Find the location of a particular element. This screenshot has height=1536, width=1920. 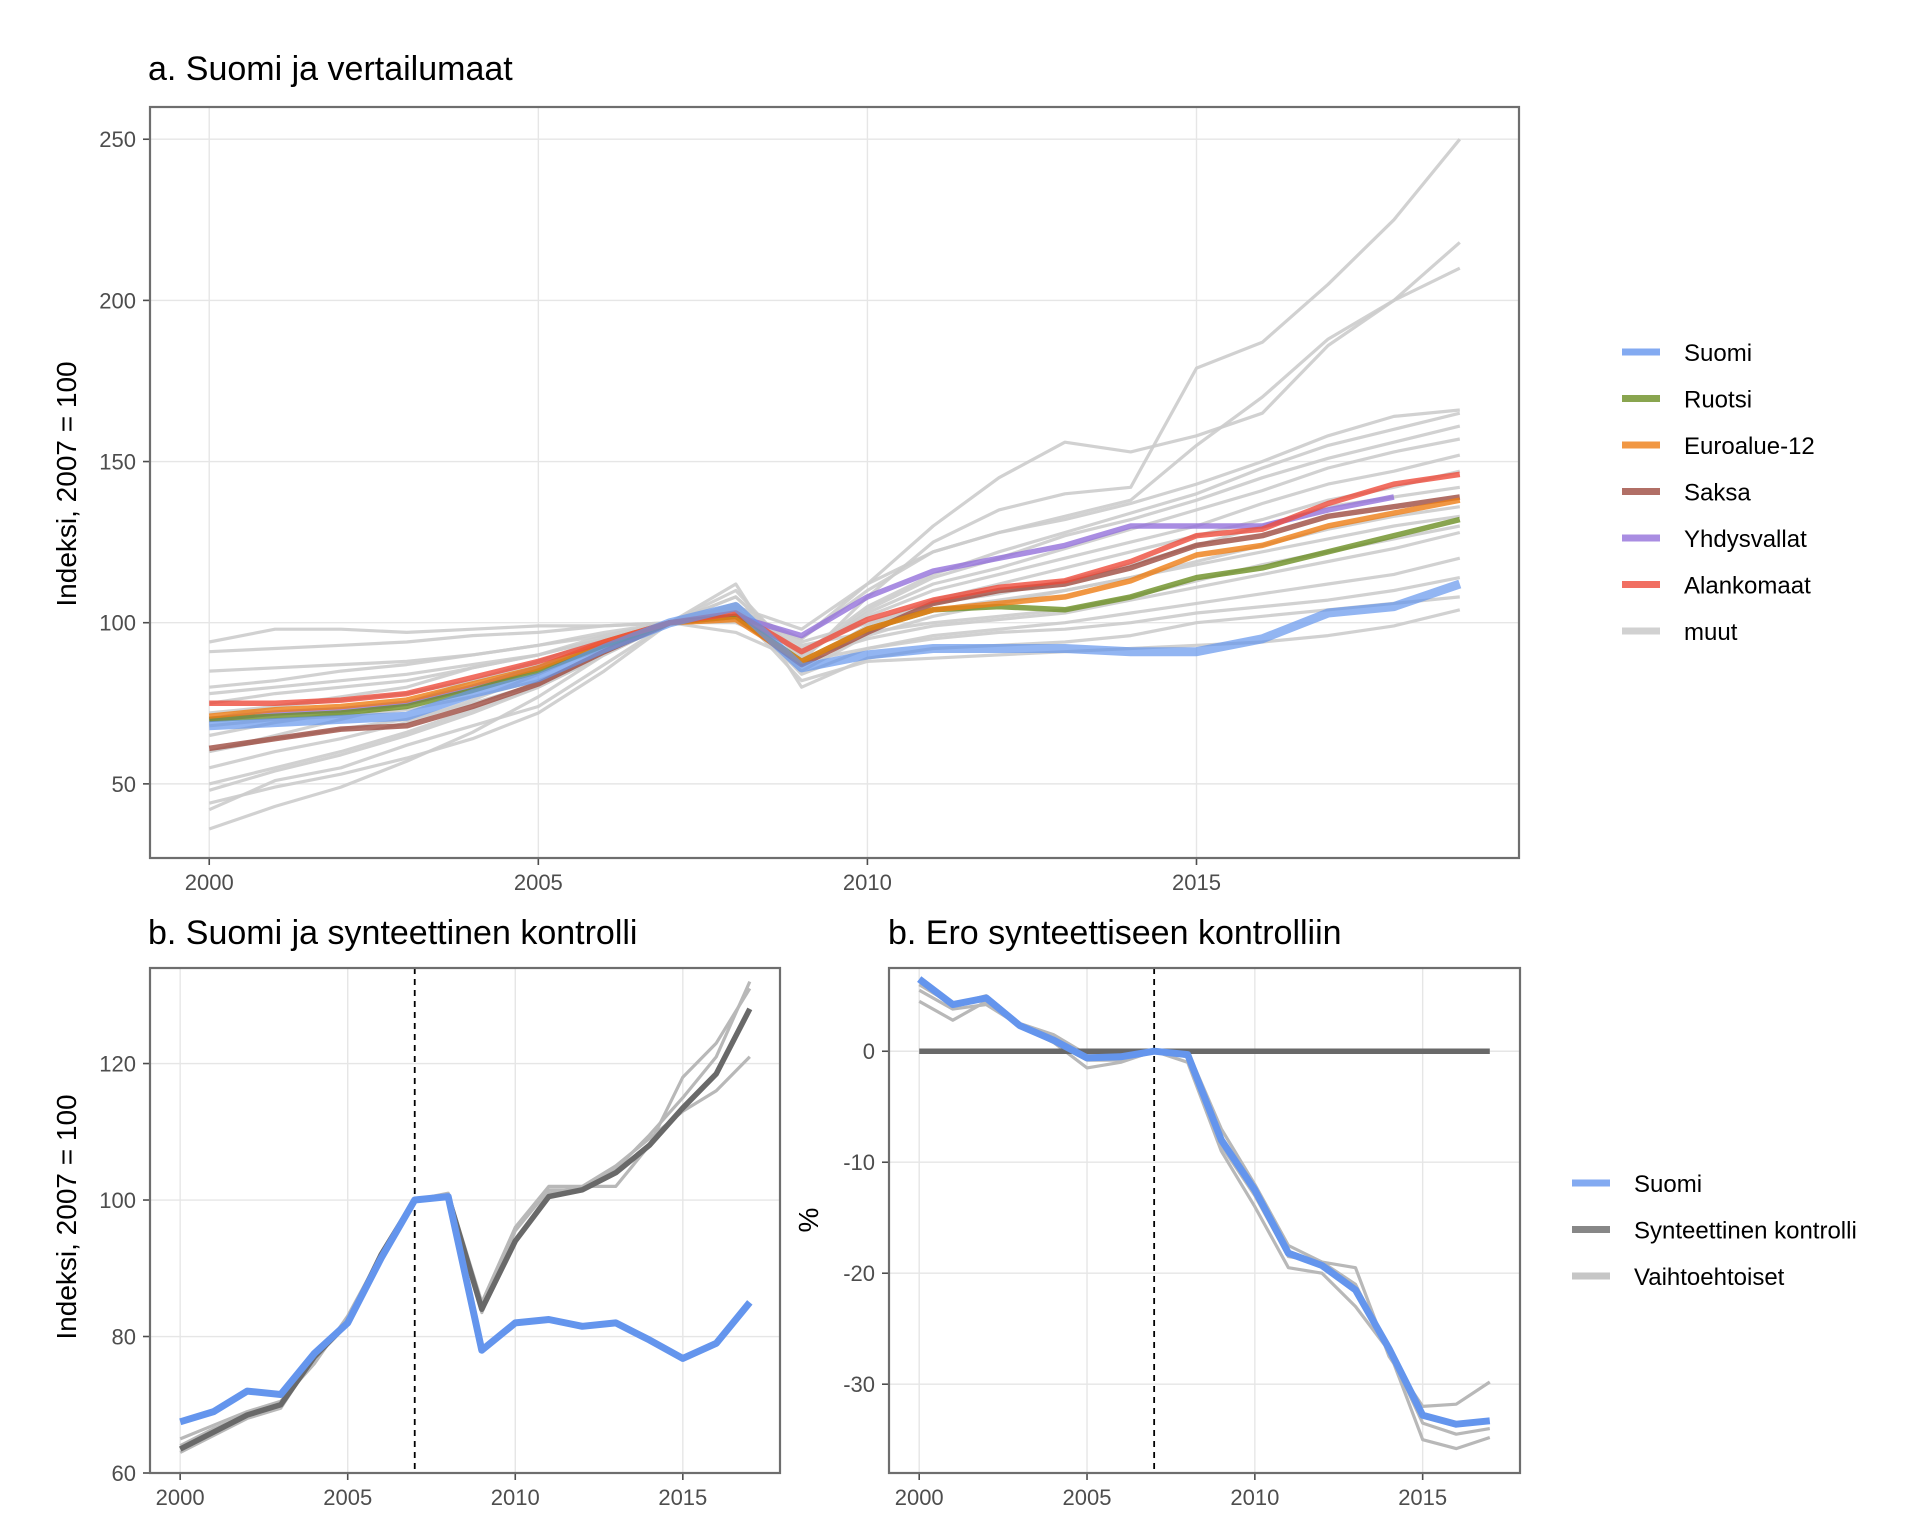

series-line-muut is located at coordinates (835, 626).